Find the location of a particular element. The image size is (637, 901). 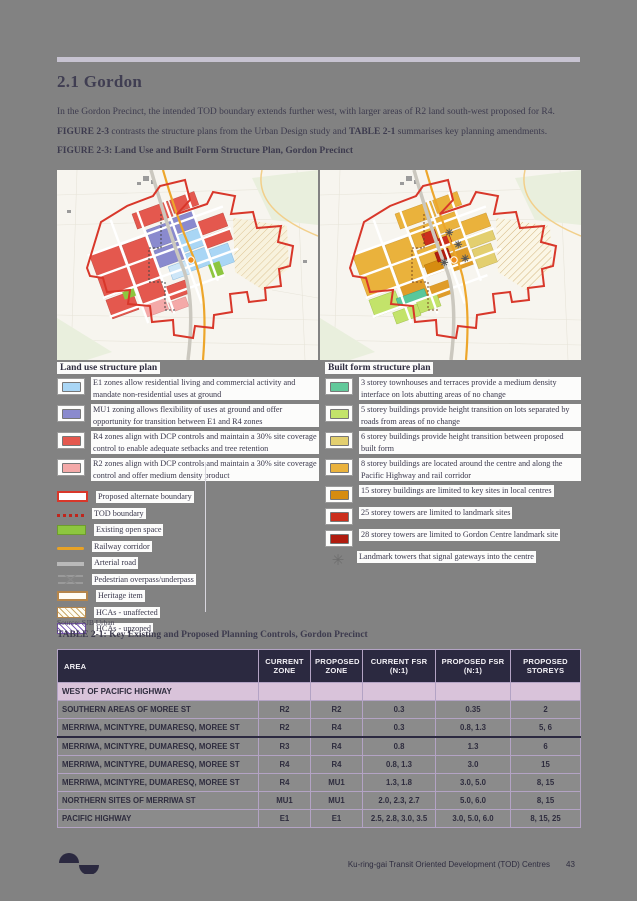

legend-item-label: HCAs - upzoned is located at coordinates (124, 629).